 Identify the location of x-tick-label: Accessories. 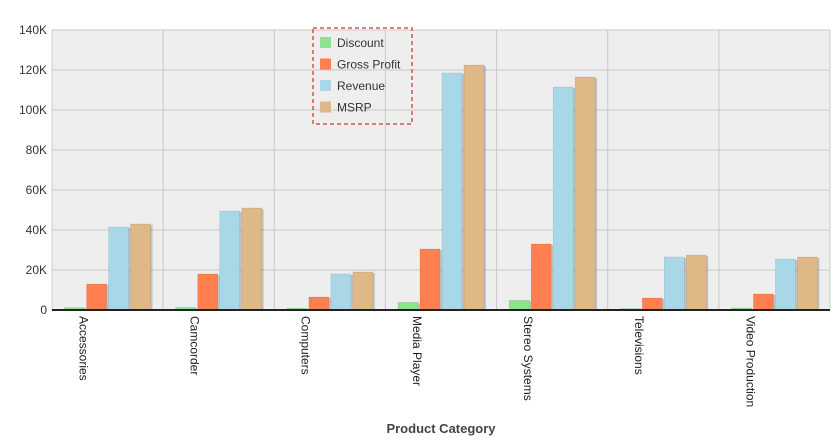
(83, 348).